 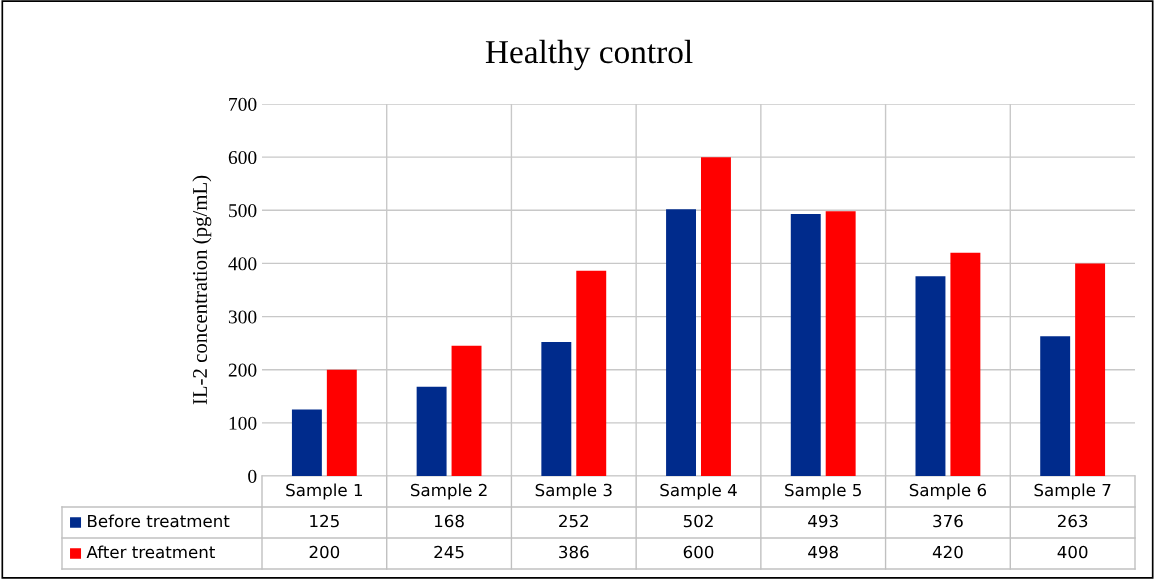 I want to click on chart-title: Healthy control, so click(x=589, y=55).